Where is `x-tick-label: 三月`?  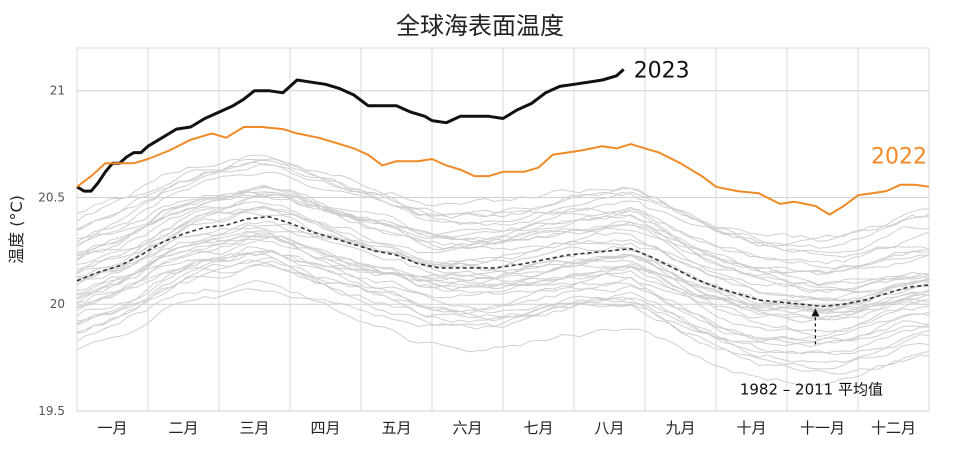 x-tick-label: 三月 is located at coordinates (254, 428).